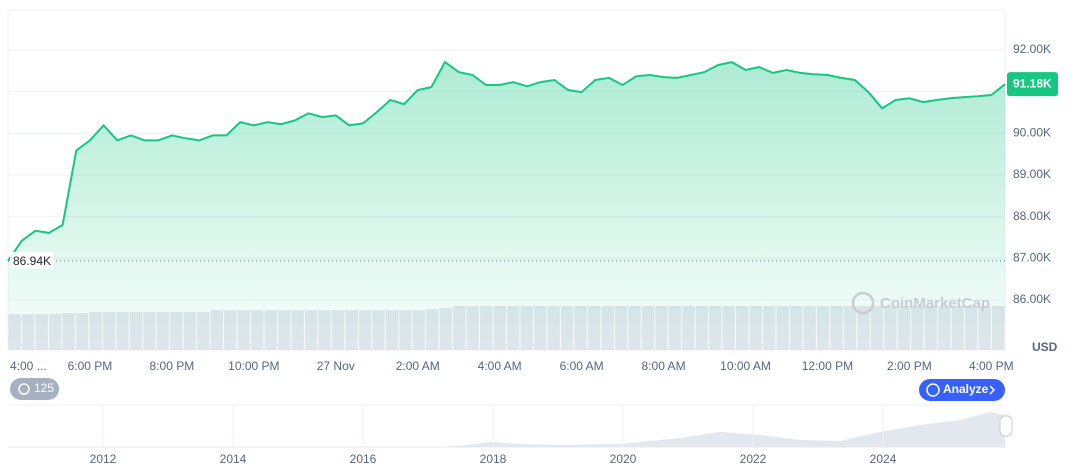 This screenshot has height=470, width=1072. What do you see at coordinates (1032, 133) in the screenshot?
I see `y-tick-label: 90.00K` at bounding box center [1032, 133].